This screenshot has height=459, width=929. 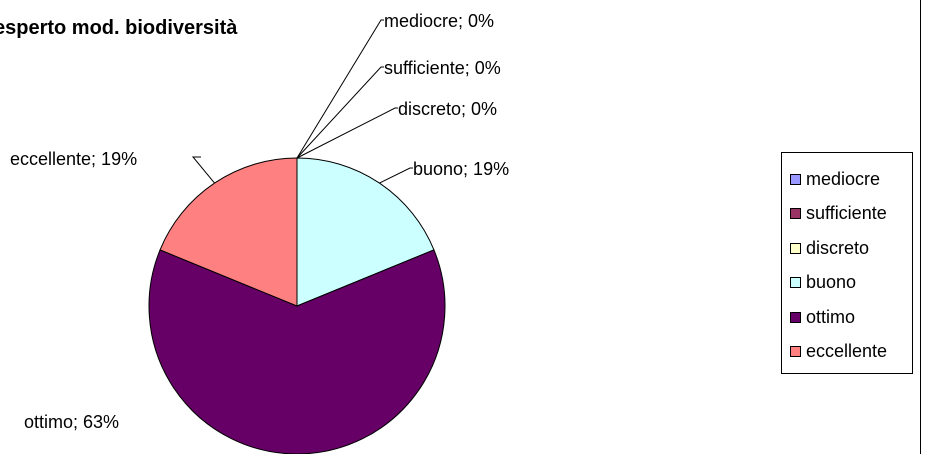 I want to click on data-label-sufficiente: sufficiente; 0%, so click(x=442, y=68).